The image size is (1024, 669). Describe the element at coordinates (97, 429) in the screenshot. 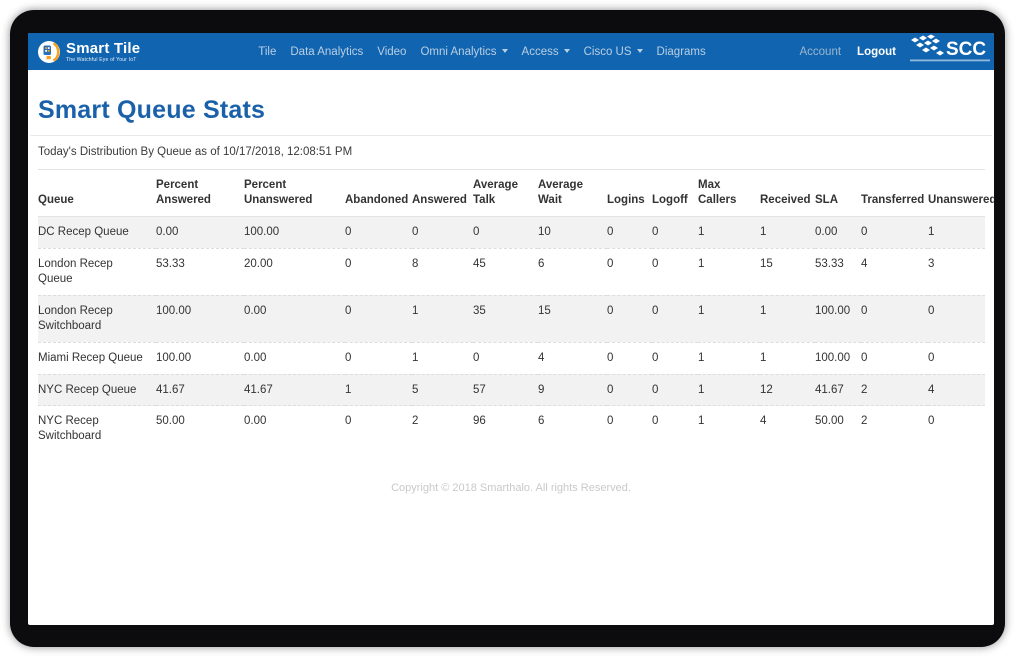

I see `queue-name-cell: NYC Recep Switchboard` at that location.